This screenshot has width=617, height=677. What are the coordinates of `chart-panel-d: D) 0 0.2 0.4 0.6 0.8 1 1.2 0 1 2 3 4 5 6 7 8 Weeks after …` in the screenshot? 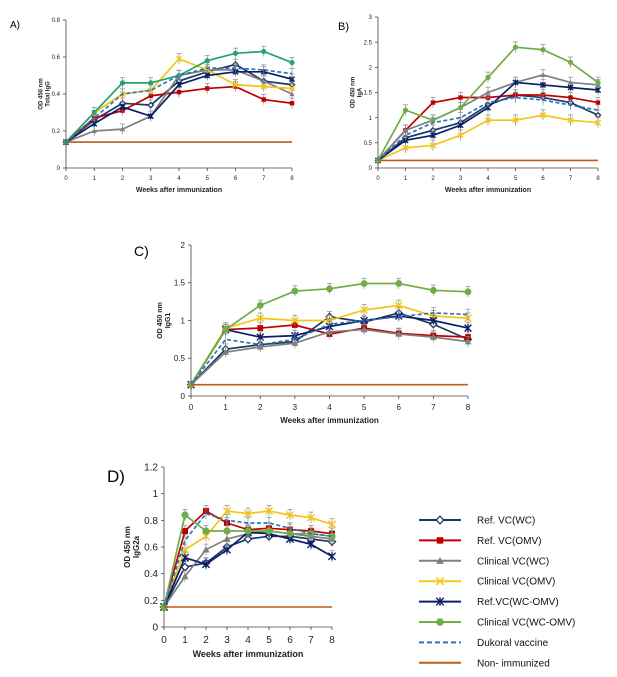 It's located at (222, 561).